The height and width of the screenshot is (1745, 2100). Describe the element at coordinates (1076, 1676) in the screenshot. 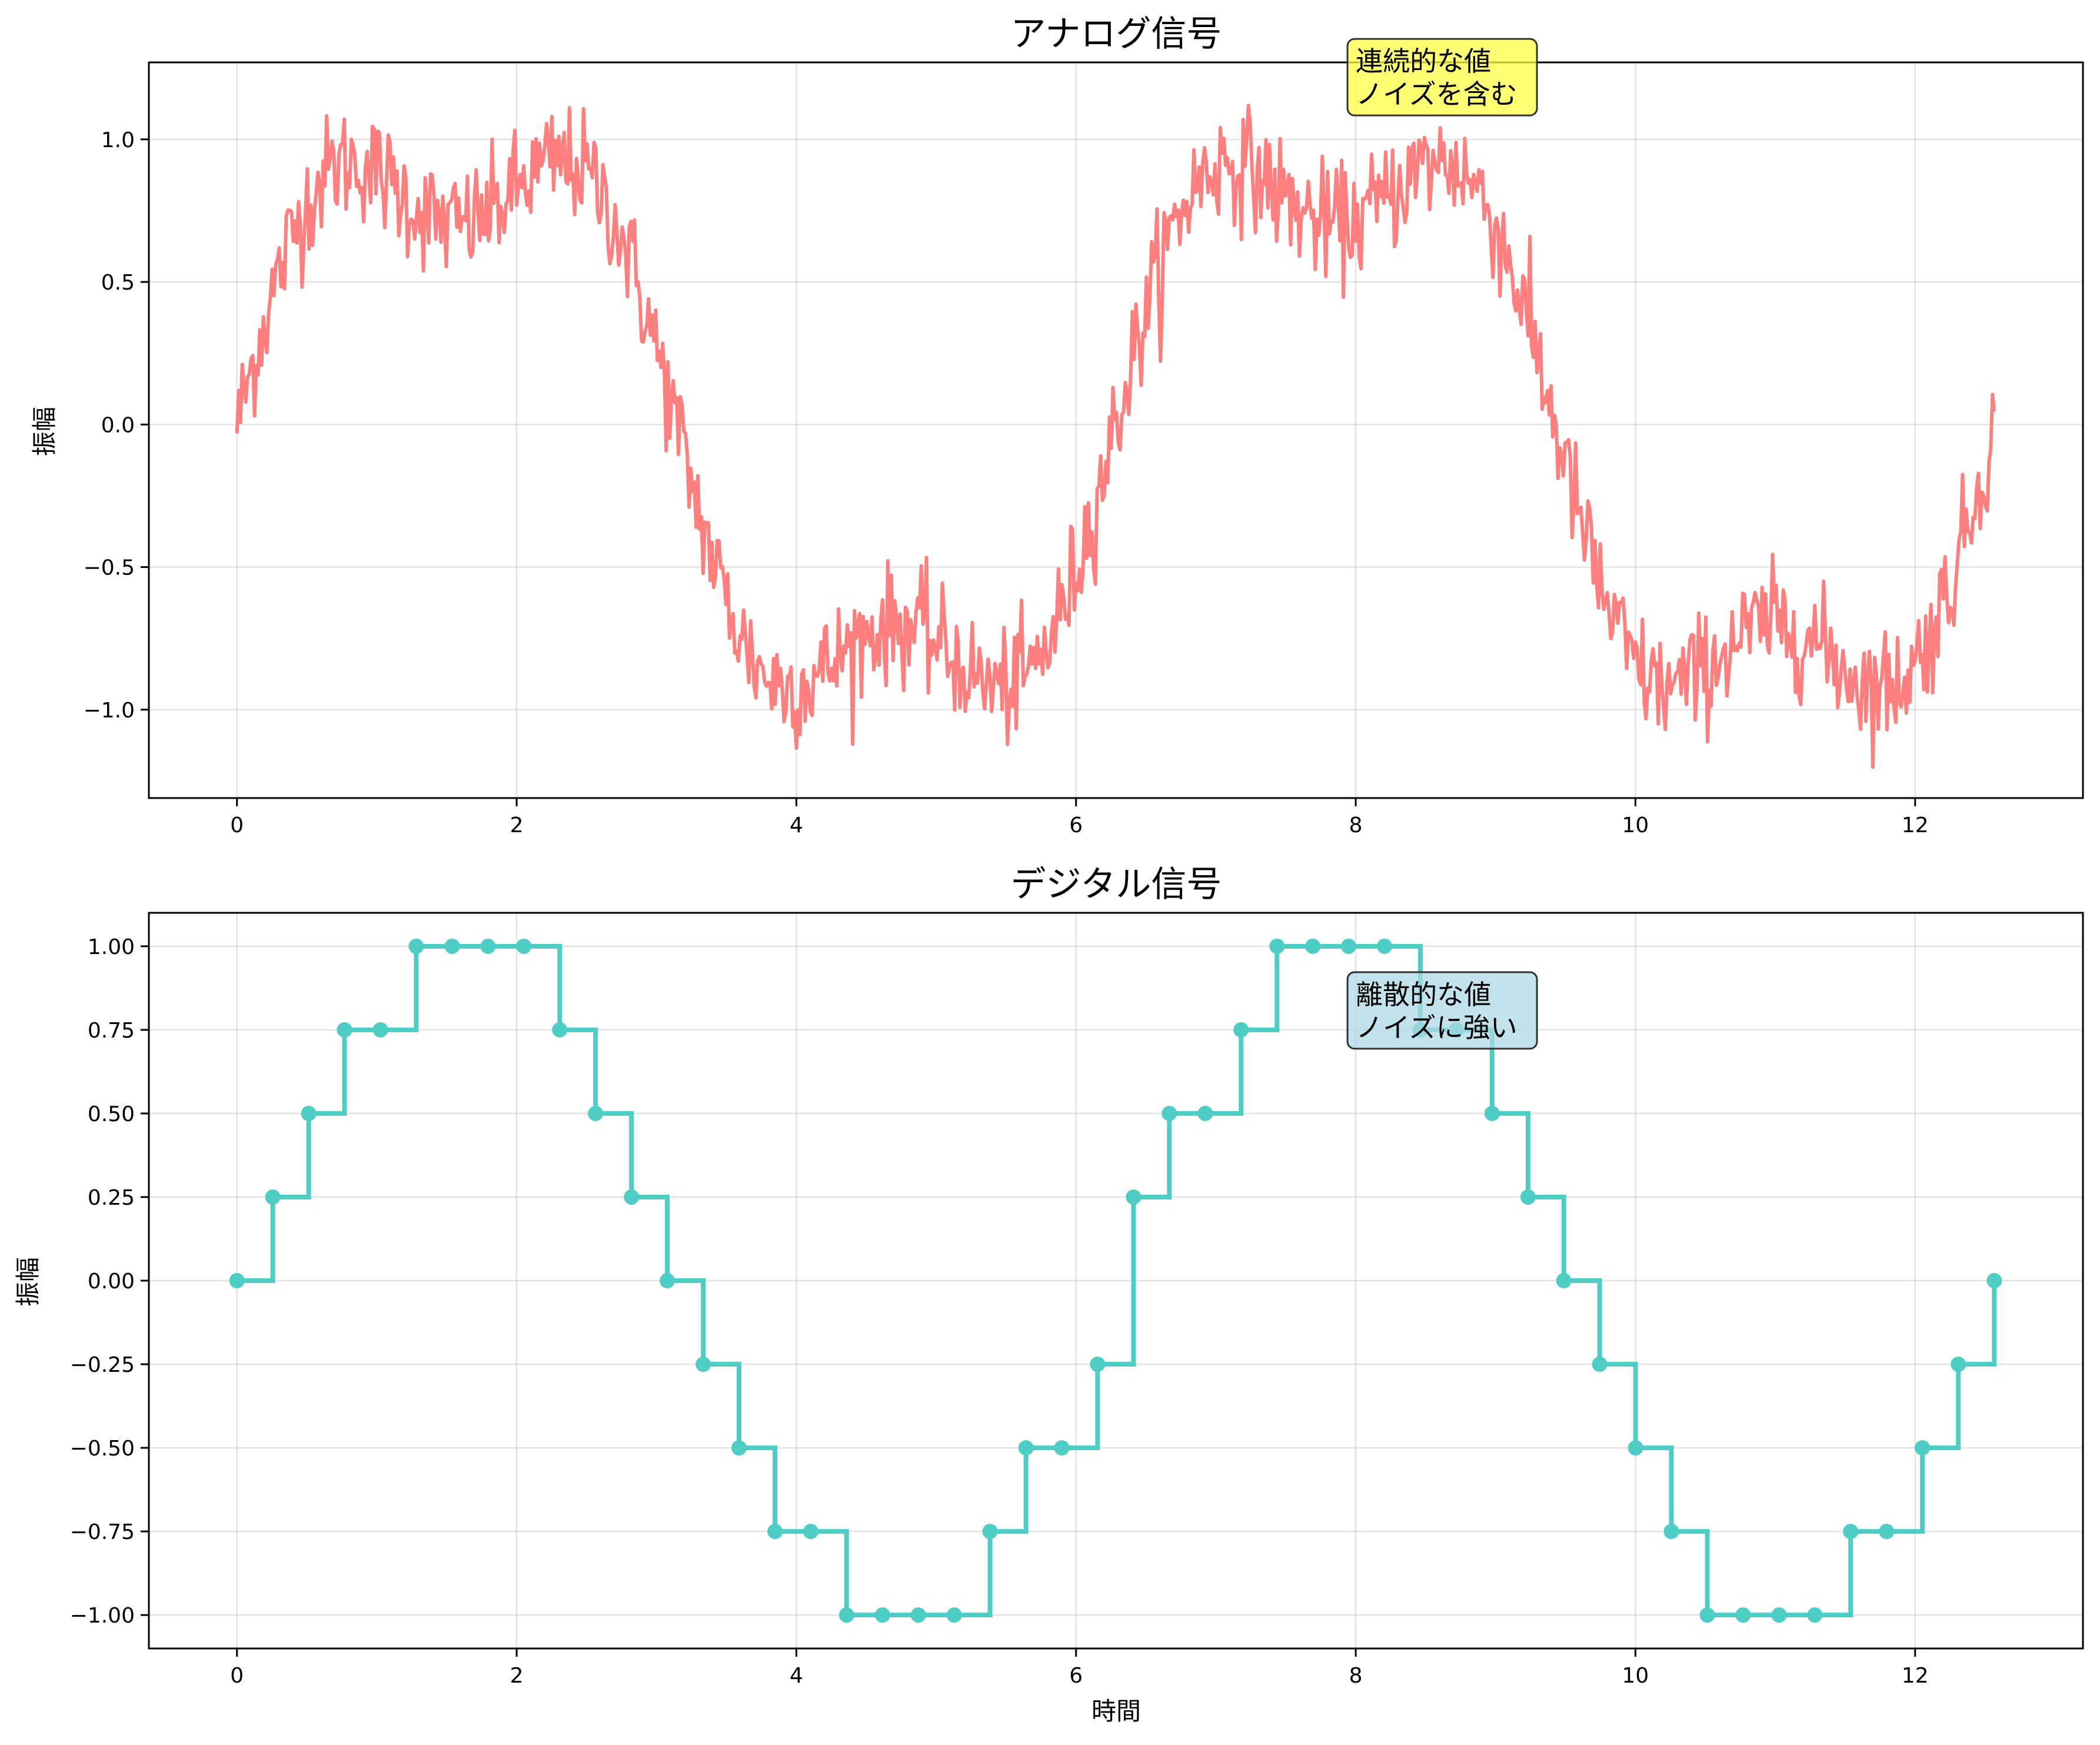

I see `digital-x-tick-label: 6` at that location.